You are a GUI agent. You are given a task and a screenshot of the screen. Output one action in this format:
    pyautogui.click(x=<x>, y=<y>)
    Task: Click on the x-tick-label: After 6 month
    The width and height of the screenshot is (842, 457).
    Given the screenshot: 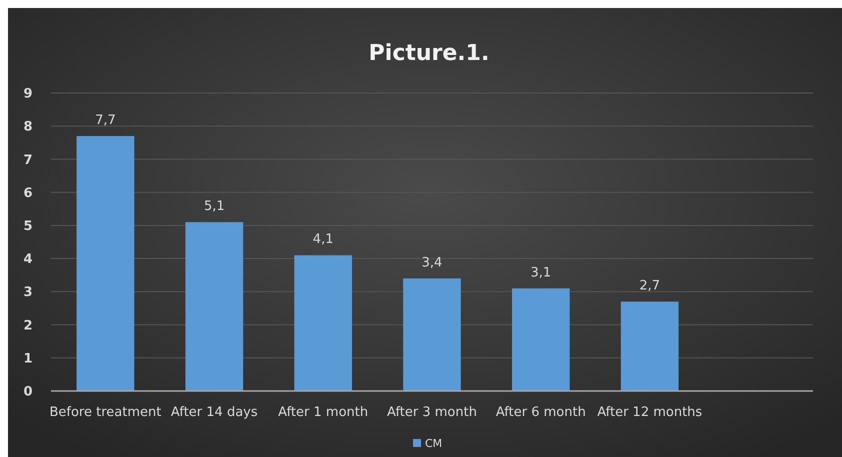 What is the action you would take?
    pyautogui.click(x=541, y=412)
    